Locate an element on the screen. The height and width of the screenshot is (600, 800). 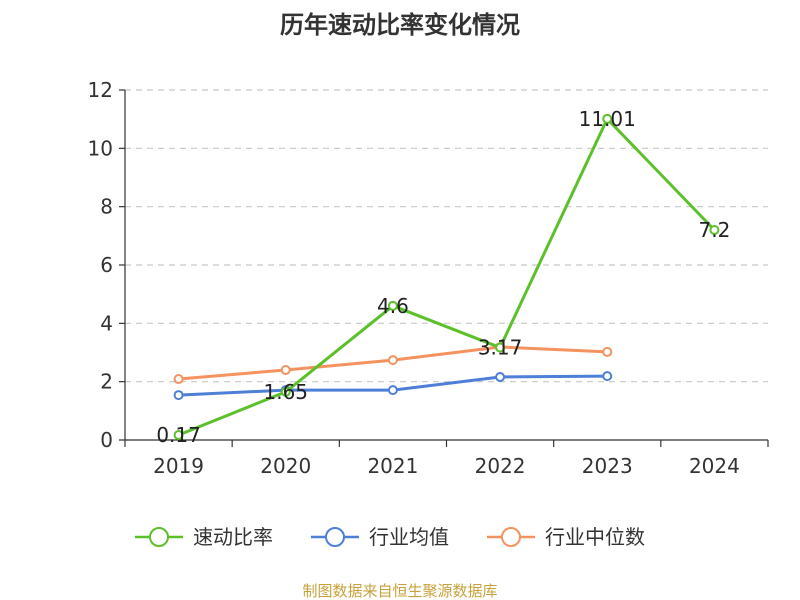
y-tick-label: 12 is located at coordinates (100, 90).